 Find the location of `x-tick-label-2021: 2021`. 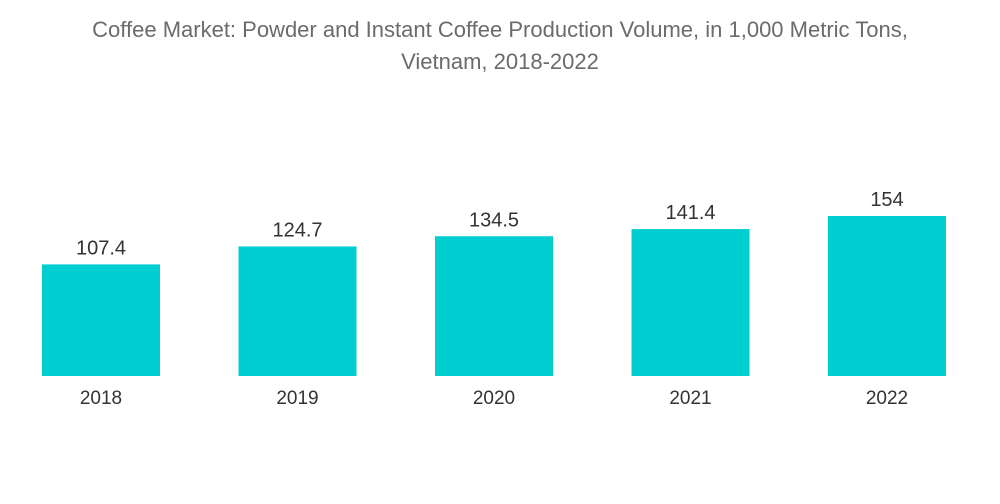

x-tick-label-2021: 2021 is located at coordinates (690, 398).